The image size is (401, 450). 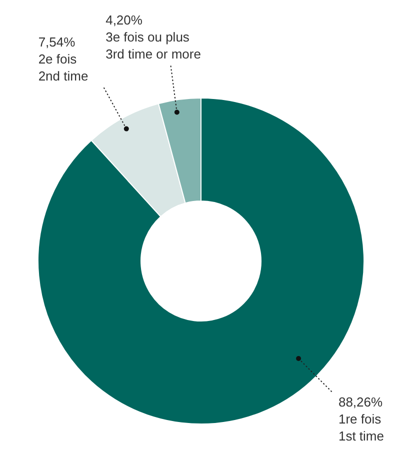 What do you see at coordinates (153, 46) in the screenshot?
I see `slice-label: 3e fois ou plus 3rd time or more` at bounding box center [153, 46].